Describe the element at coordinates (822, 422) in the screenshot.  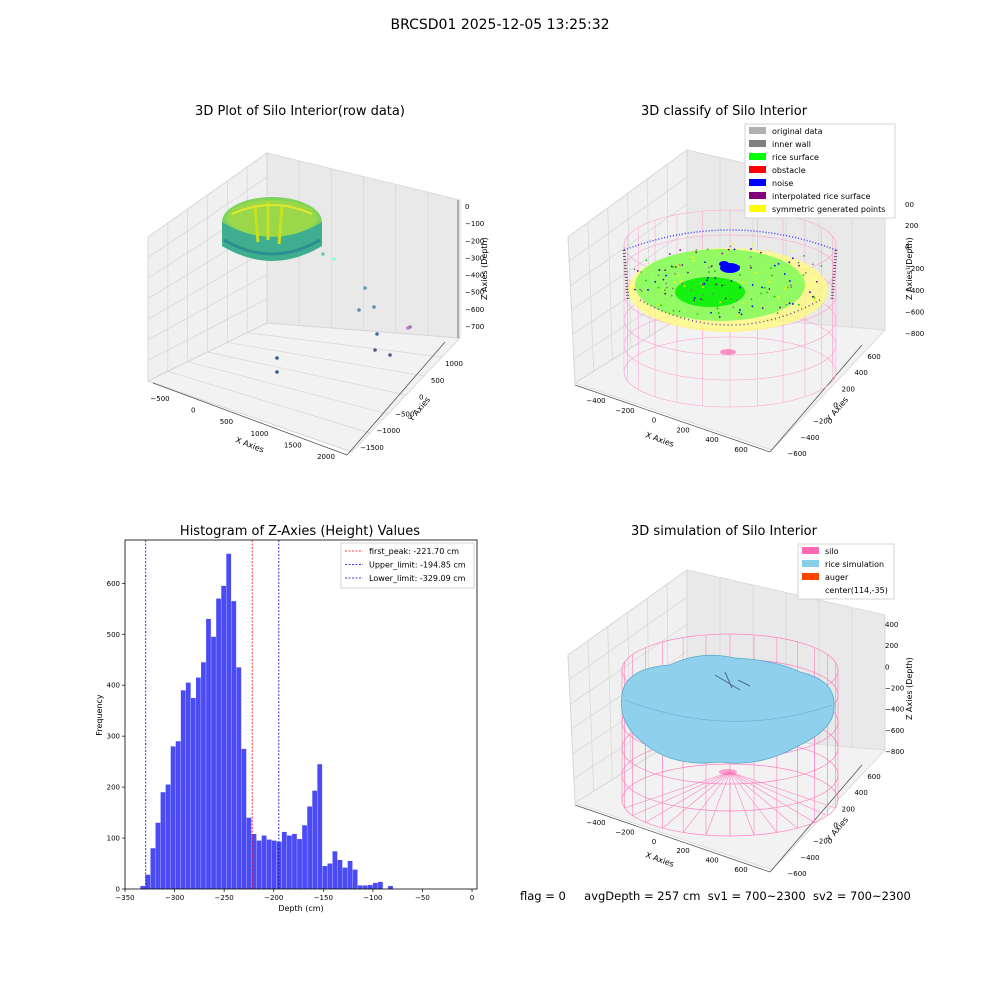
I see `plot2-y-tick: −200` at that location.